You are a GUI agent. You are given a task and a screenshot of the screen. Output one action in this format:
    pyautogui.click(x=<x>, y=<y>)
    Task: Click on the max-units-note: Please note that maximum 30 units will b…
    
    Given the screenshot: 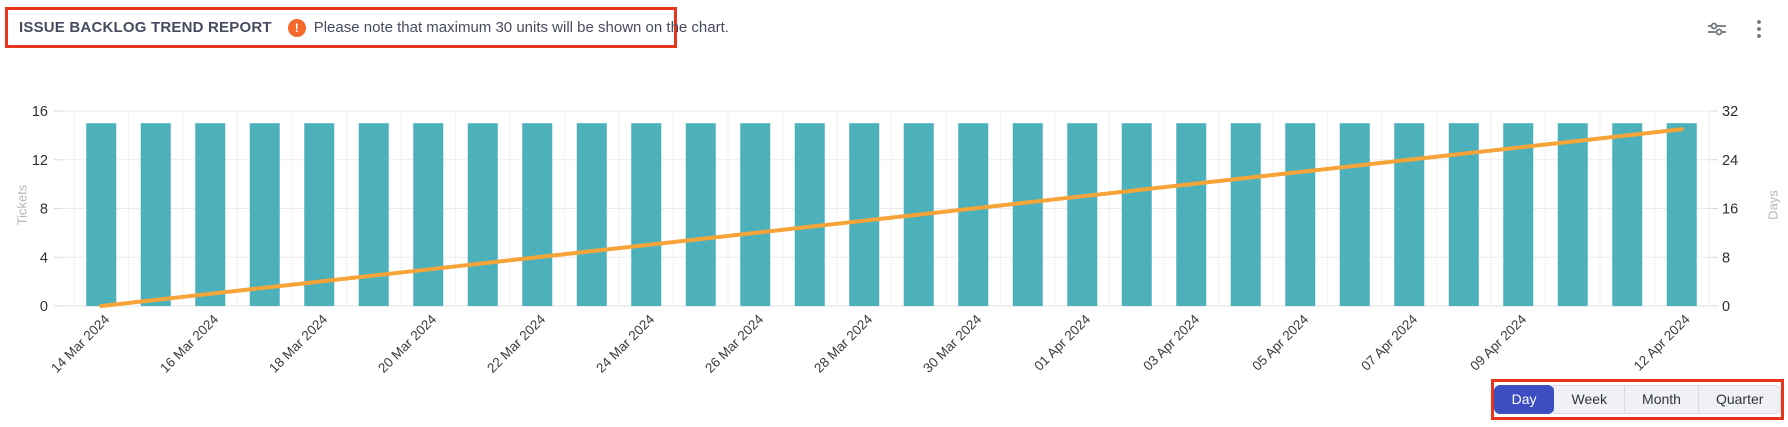 What is the action you would take?
    pyautogui.click(x=521, y=27)
    